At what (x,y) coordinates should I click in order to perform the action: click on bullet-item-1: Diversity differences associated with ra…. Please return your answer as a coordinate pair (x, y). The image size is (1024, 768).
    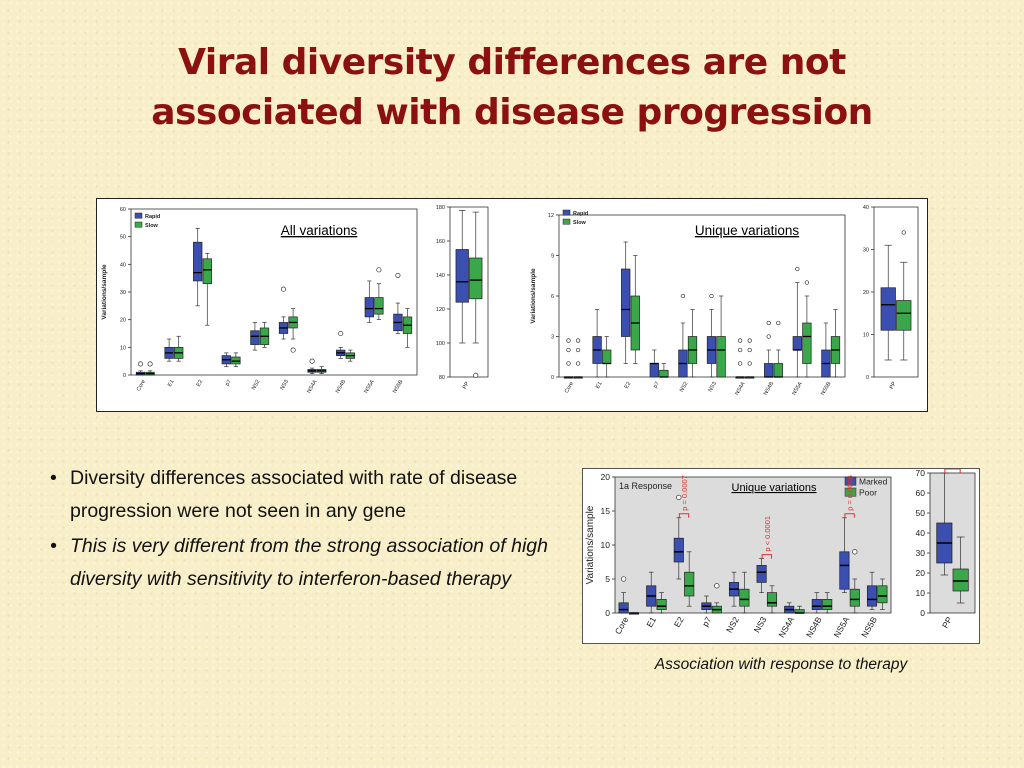
    Looking at the image, I should click on (298, 495).